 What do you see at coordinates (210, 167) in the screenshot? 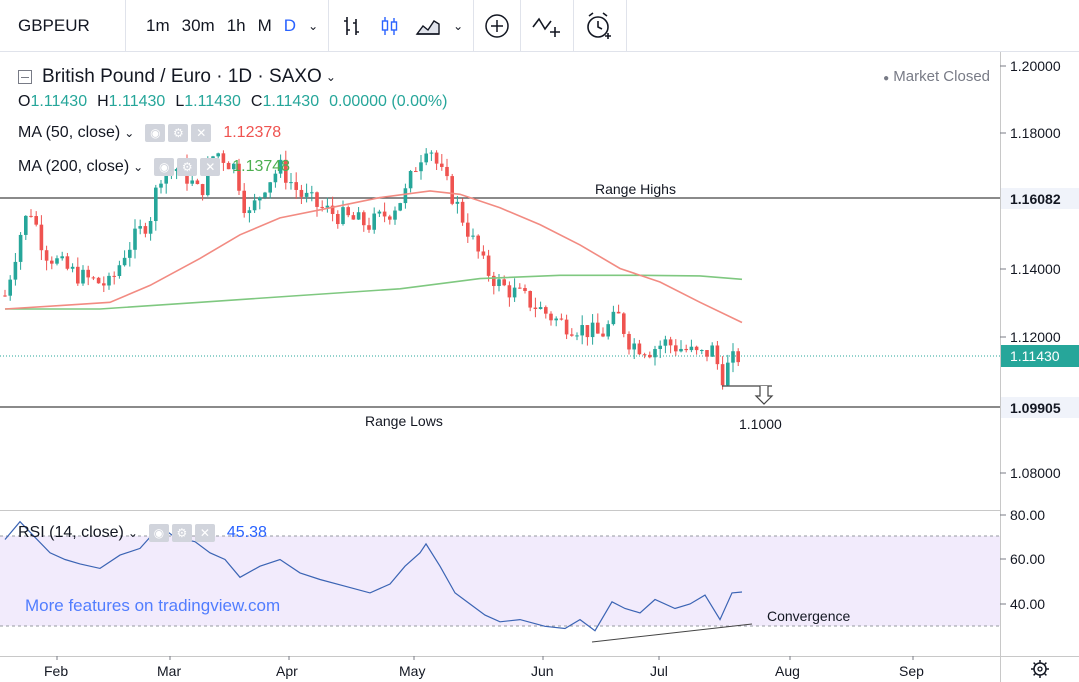
I see `ma200-remove-close-icon: ✕` at bounding box center [210, 167].